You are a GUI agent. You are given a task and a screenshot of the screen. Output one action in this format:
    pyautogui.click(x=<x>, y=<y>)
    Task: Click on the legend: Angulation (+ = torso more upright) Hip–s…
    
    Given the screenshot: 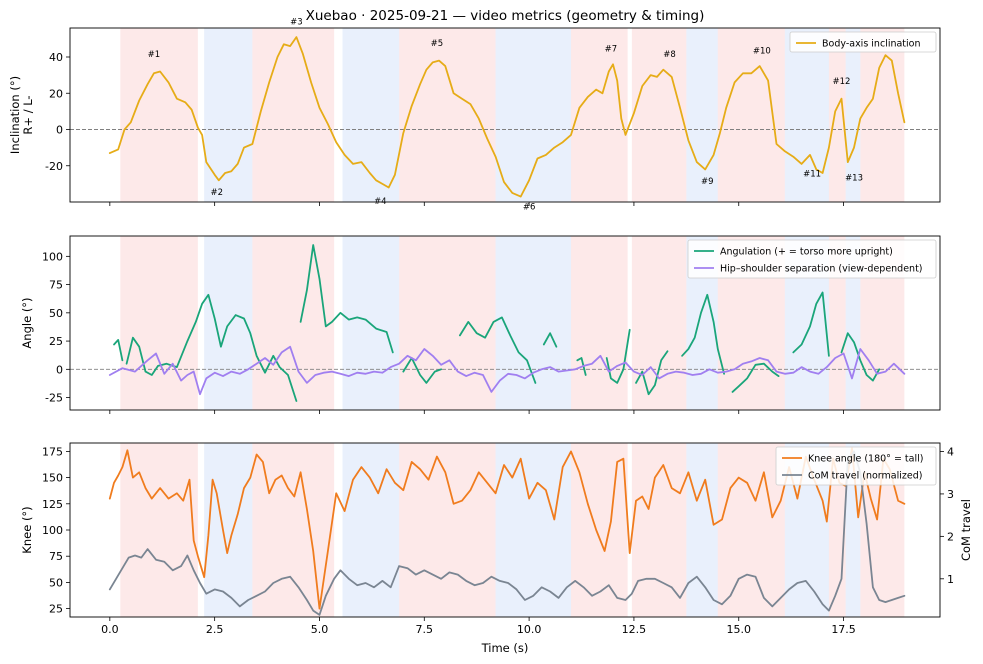 What is the action you would take?
    pyautogui.click(x=812, y=259)
    